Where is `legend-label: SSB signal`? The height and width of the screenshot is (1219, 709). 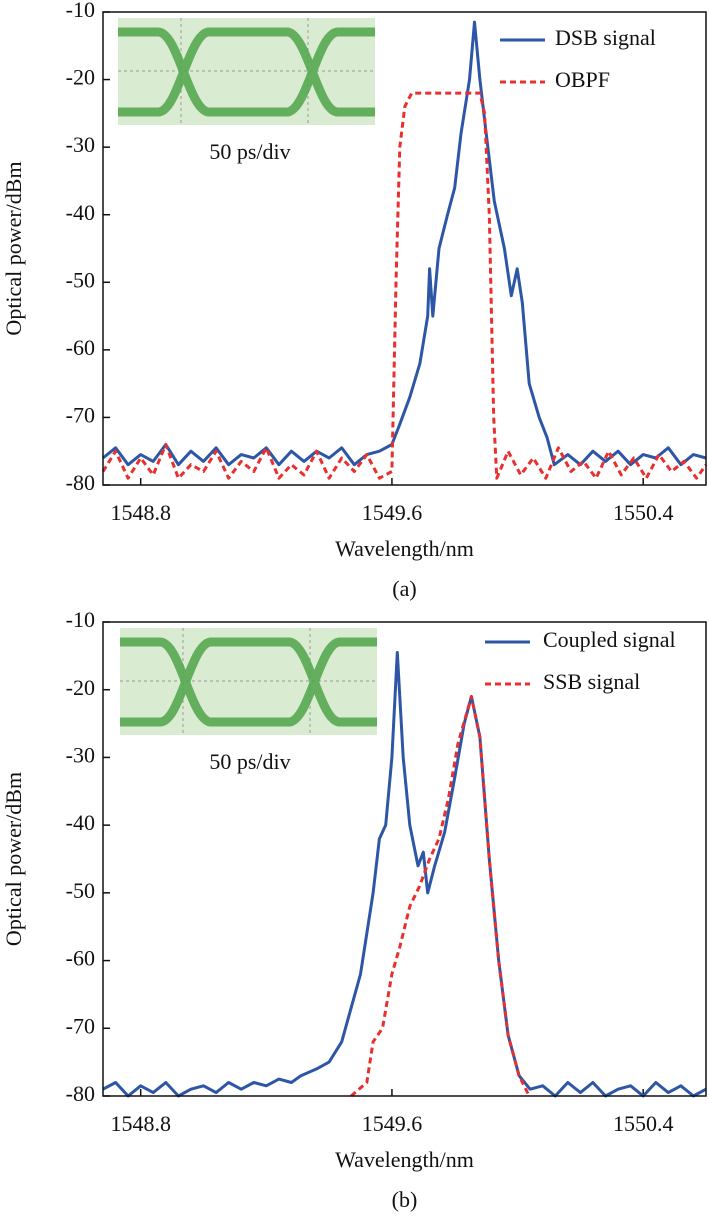 legend-label: SSB signal is located at coordinates (591, 681).